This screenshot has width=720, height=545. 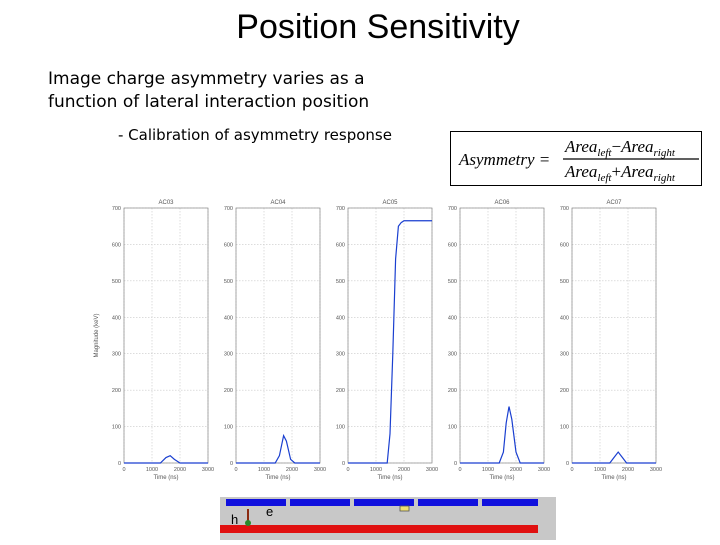 I want to click on e-marker, so click(x=404, y=508).